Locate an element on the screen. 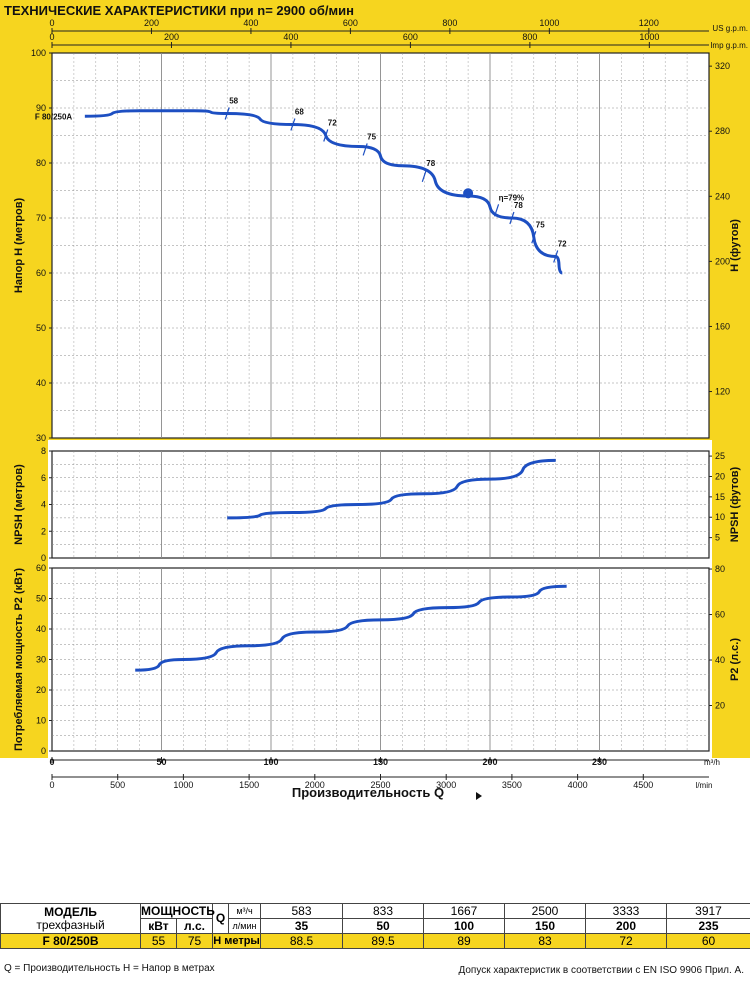  h-value: 88.5 is located at coordinates (302, 941).